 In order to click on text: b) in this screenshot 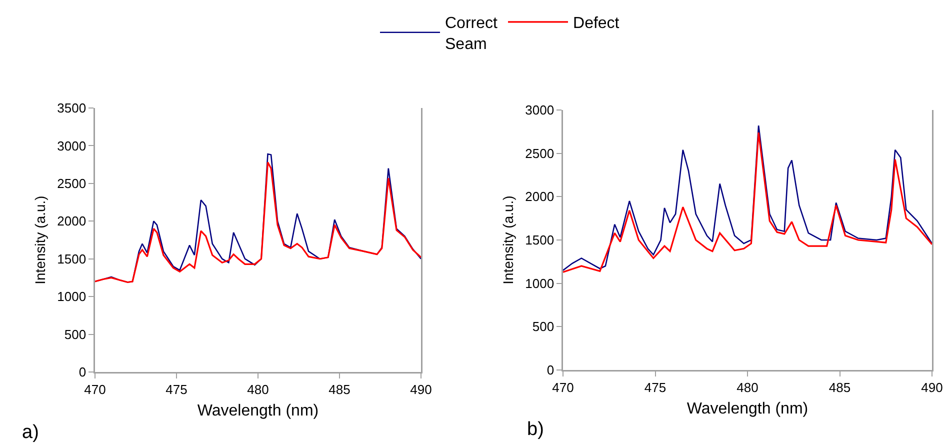, I will do `click(535, 429)`.